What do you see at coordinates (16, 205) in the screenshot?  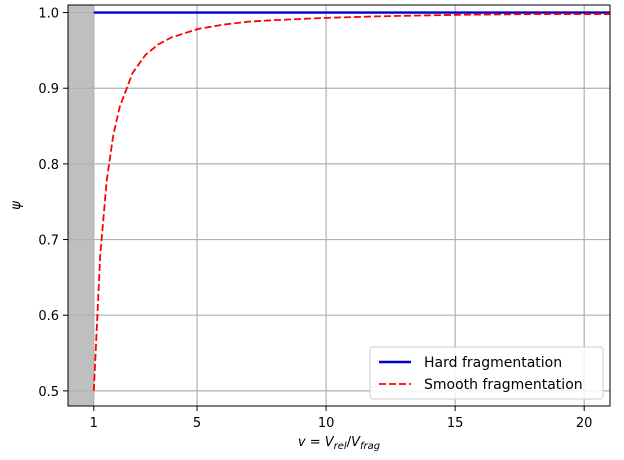 I see `y-axis-label: ψ` at bounding box center [16, 205].